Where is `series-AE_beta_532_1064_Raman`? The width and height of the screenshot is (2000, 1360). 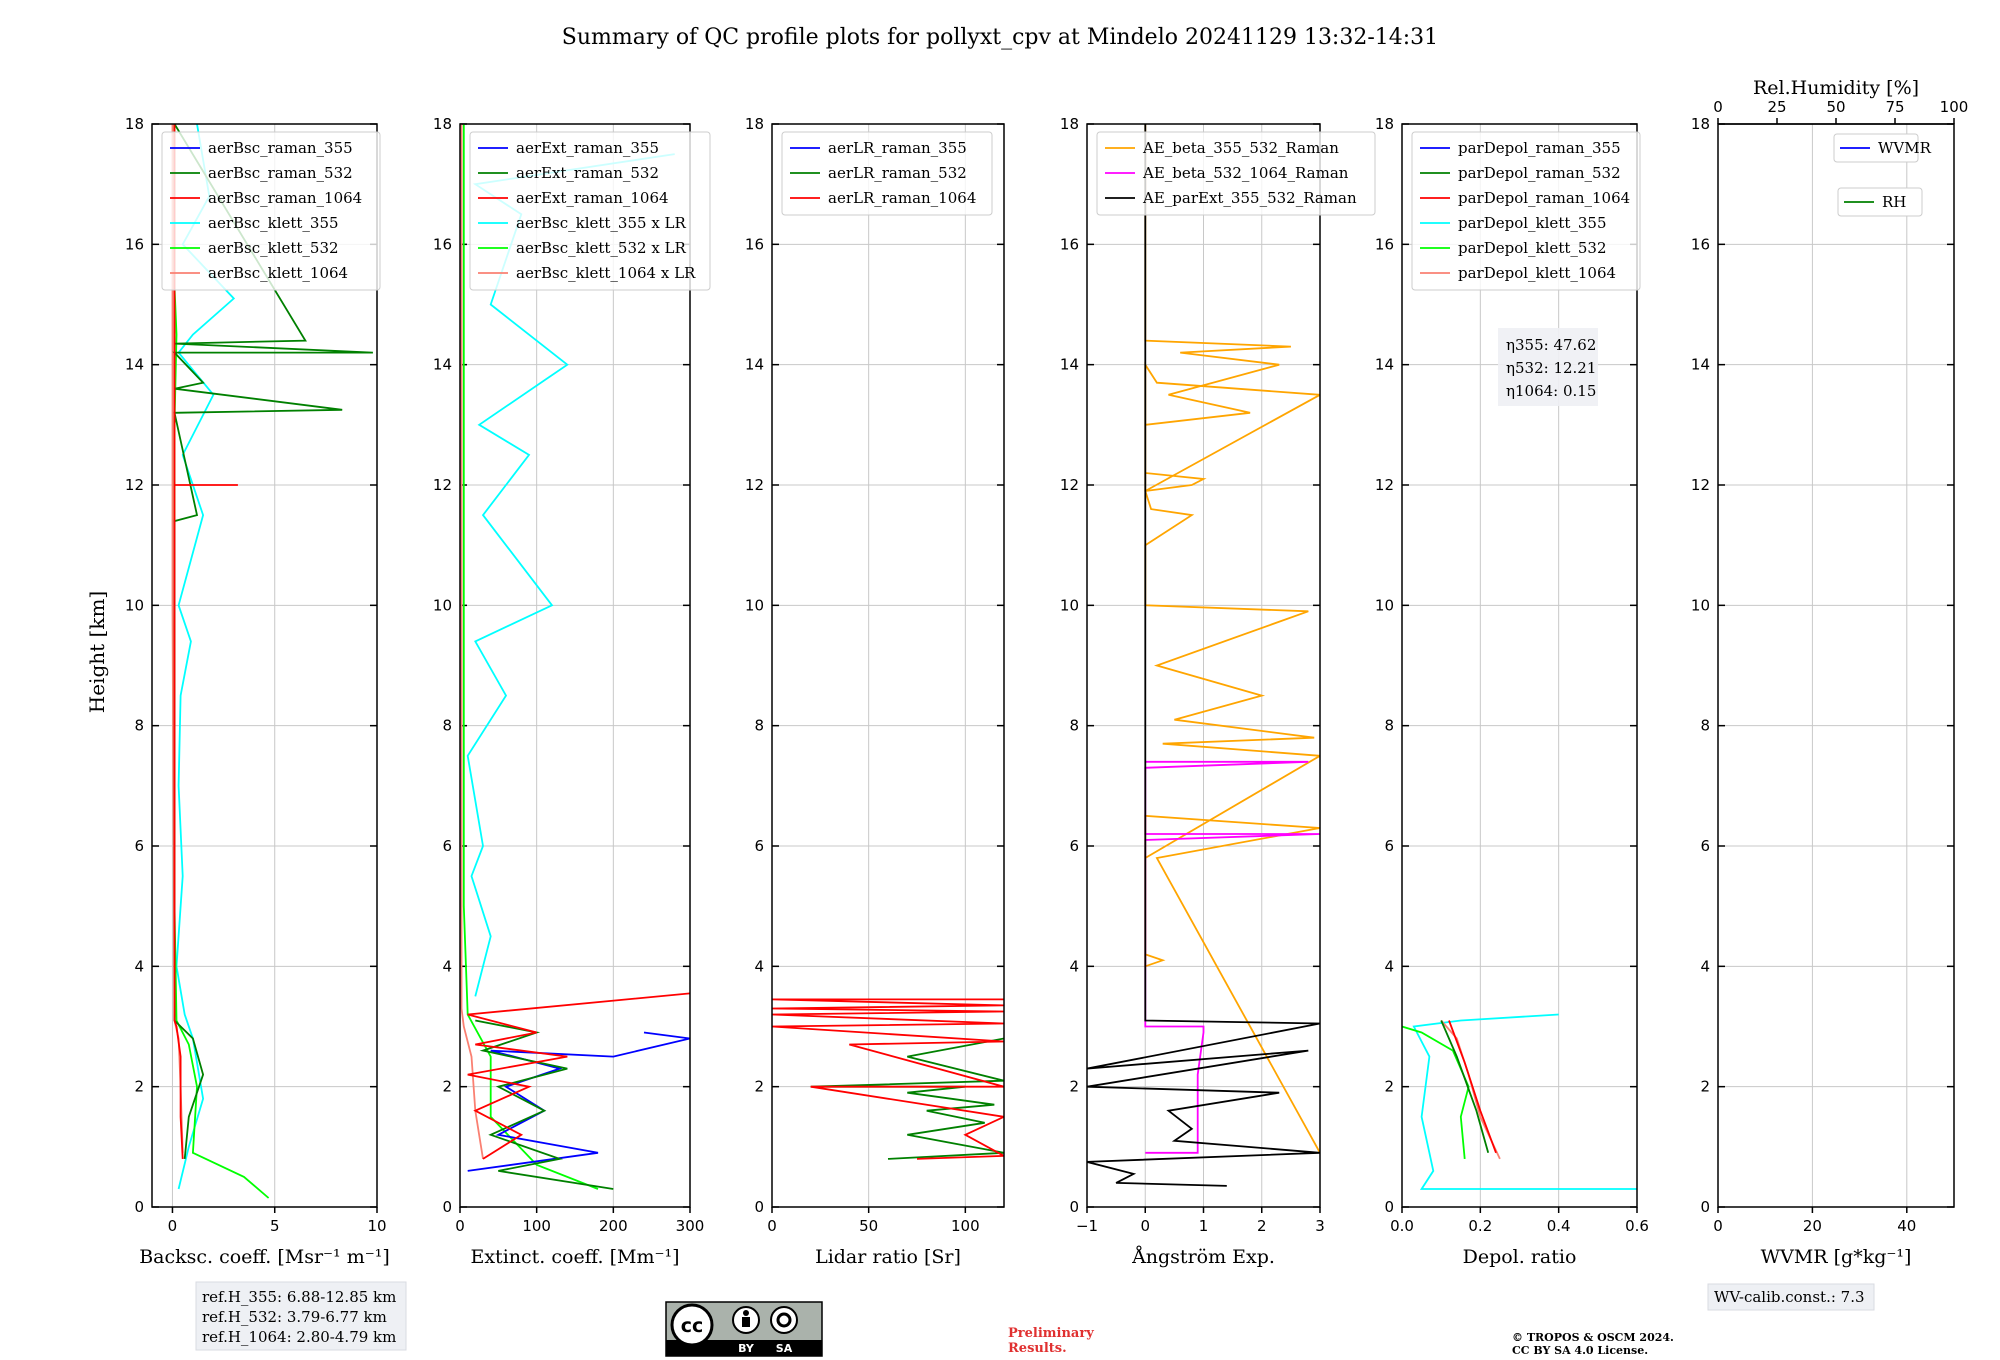
series-AE_beta_532_1064_Raman is located at coordinates (1232, 957).